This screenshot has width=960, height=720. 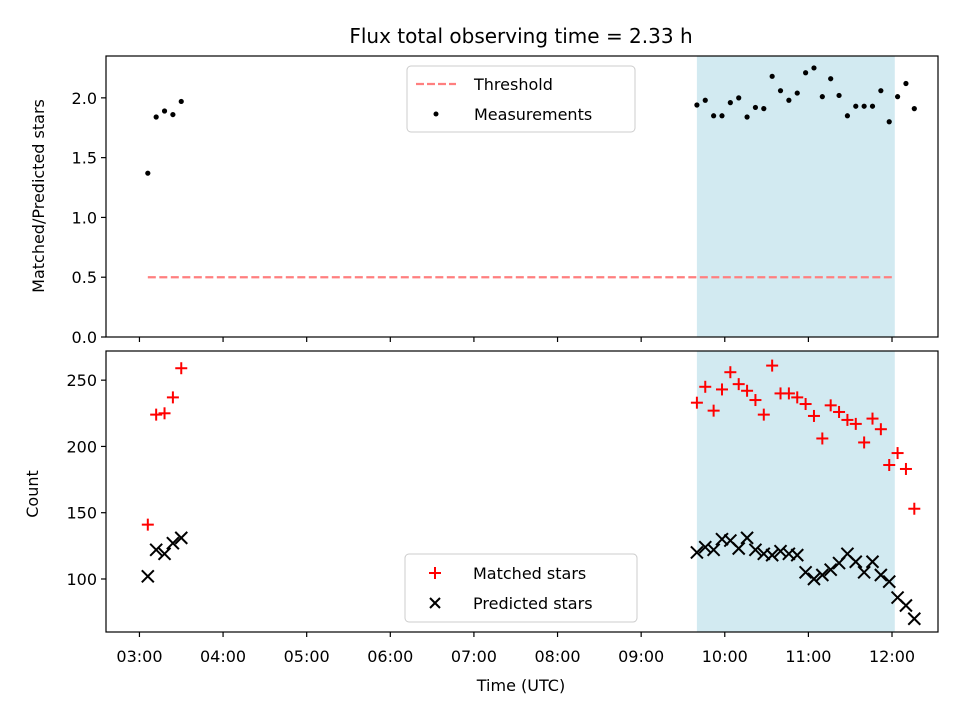 I want to click on bottom-shaded-rect, so click(x=795, y=491).